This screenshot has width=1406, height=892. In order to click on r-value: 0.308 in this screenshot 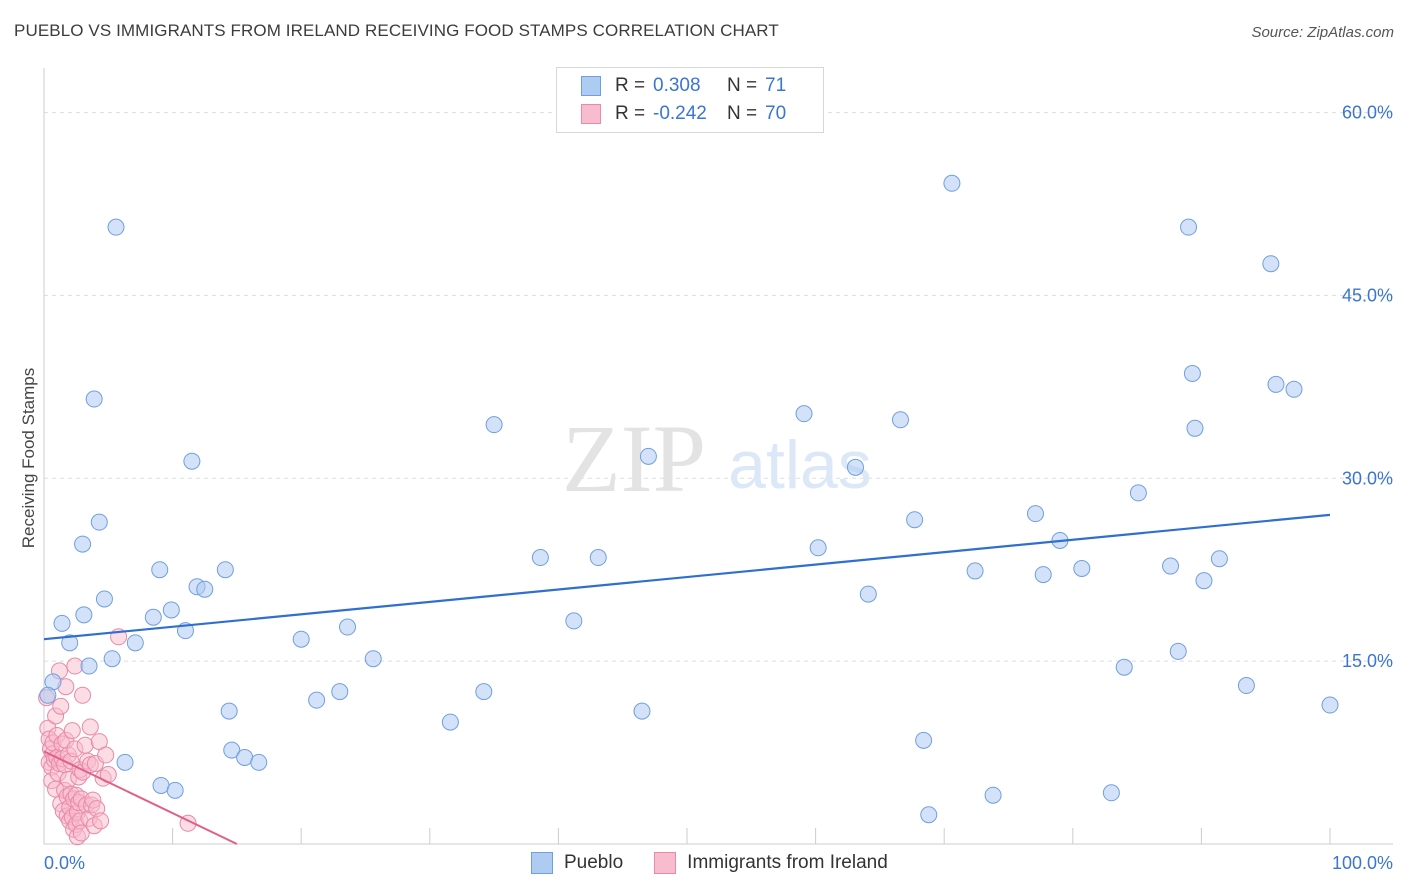, I will do `click(677, 85)`.